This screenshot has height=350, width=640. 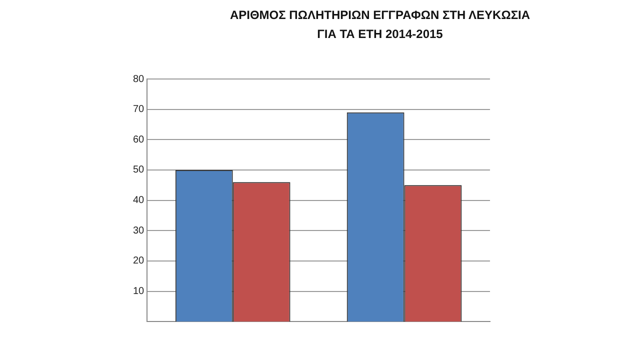 What do you see at coordinates (139, 200) in the screenshot?
I see `y-tick-label: 40` at bounding box center [139, 200].